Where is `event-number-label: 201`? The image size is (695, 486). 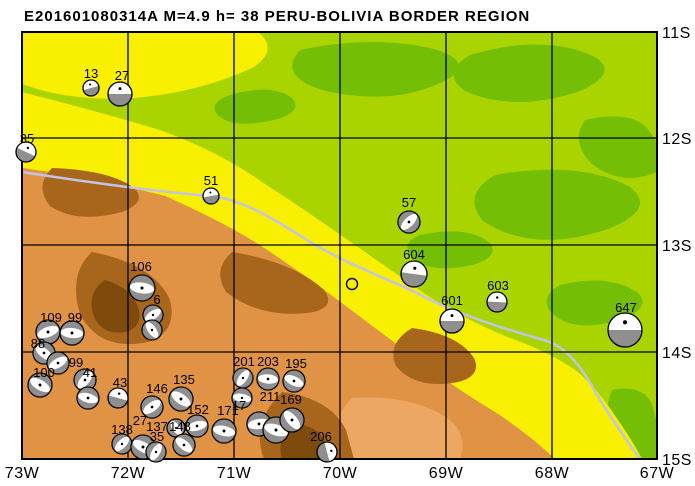
event-number-label: 201 is located at coordinates (244, 361).